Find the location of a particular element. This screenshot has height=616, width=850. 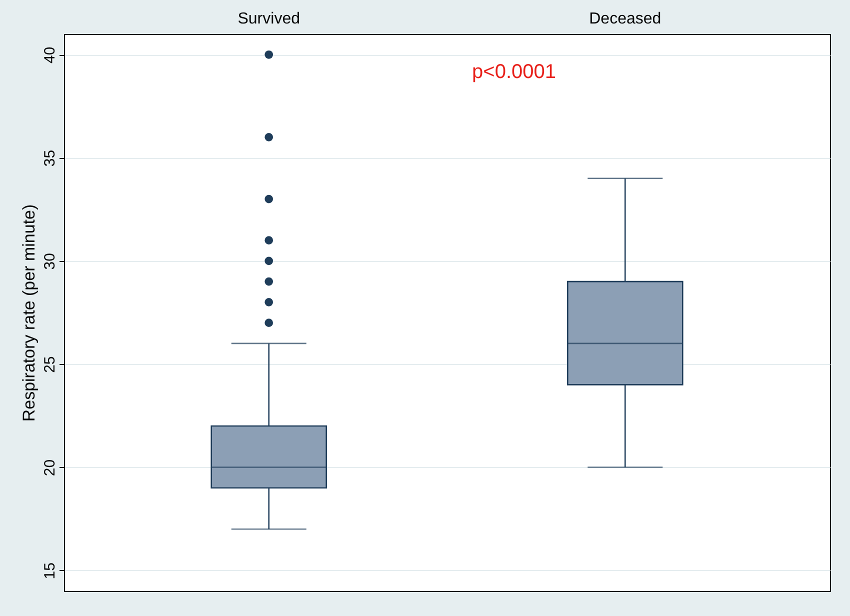

y-tick-label: 25 is located at coordinates (50, 364).